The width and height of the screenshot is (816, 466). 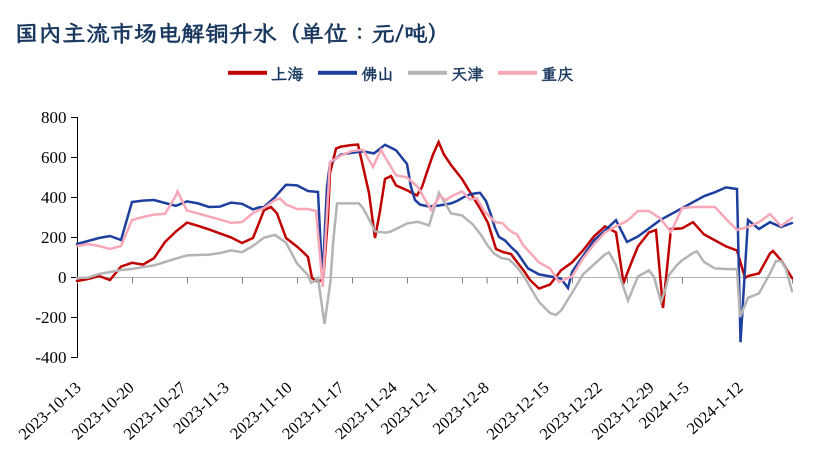 I want to click on svg-text: 0, so click(x=62, y=277).